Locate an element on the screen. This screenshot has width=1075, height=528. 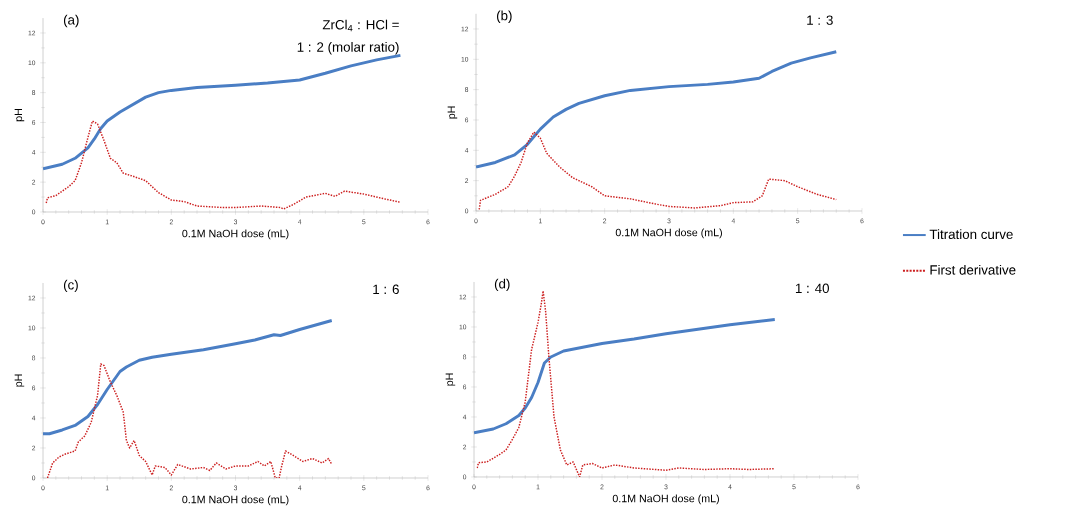
annotation: 1 : 2 (molar ratio) is located at coordinates (348, 48).